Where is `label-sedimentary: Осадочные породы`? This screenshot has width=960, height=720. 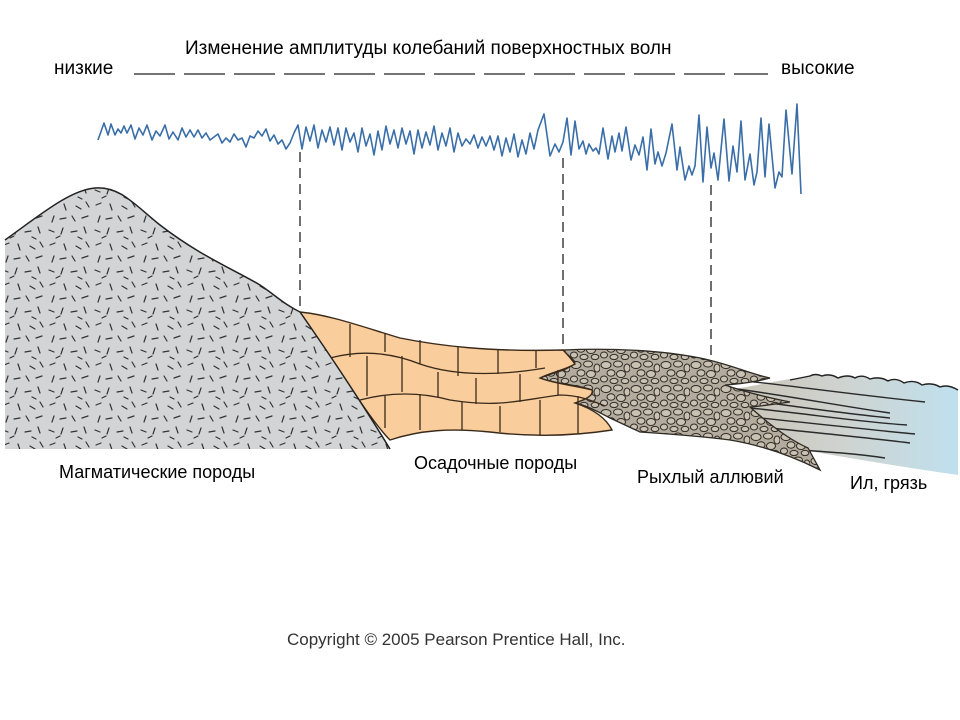 label-sedimentary: Осадочные породы is located at coordinates (496, 463).